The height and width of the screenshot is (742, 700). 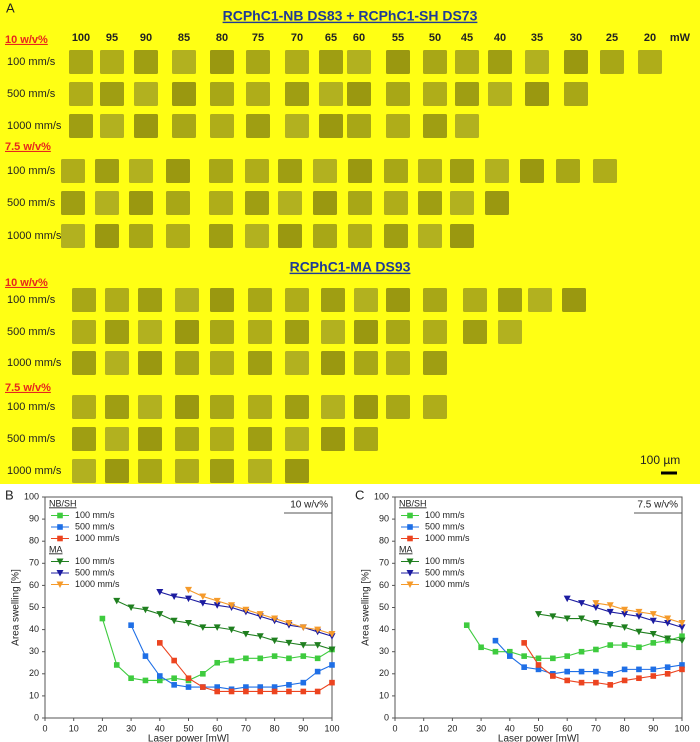 What do you see at coordinates (384, 651) in the screenshot?
I see `y-tick-label: 30` at bounding box center [384, 651].